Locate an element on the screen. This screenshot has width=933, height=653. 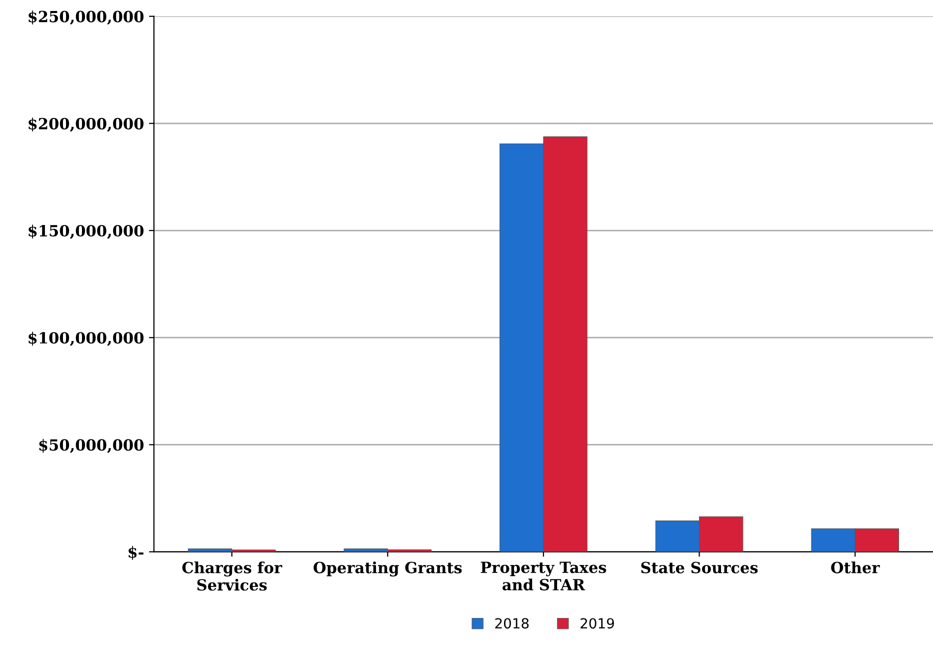
x-tick-label: Operating Grants is located at coordinates (388, 569).